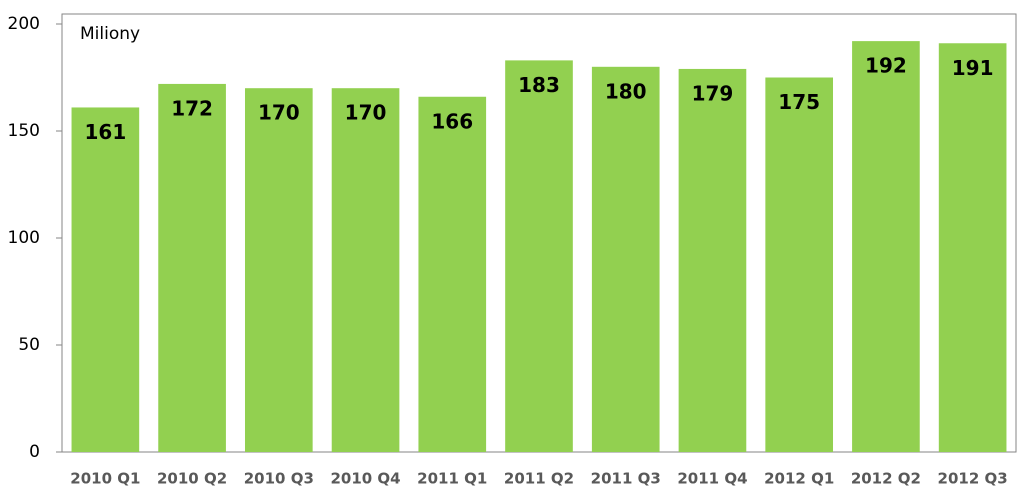 The height and width of the screenshot is (494, 1024). I want to click on data-label: 183, so click(539, 85).